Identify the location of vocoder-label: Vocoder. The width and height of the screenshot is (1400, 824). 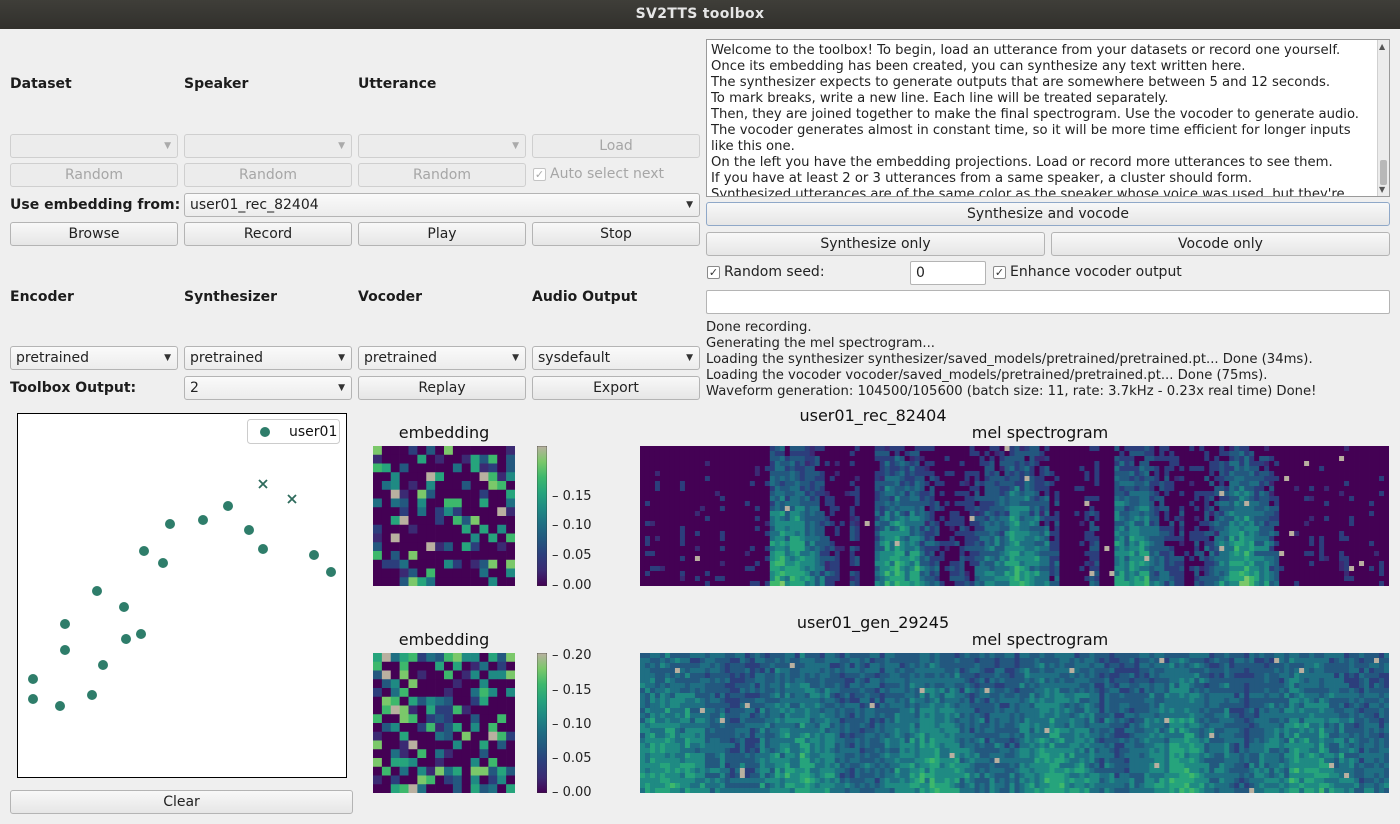
(390, 297).